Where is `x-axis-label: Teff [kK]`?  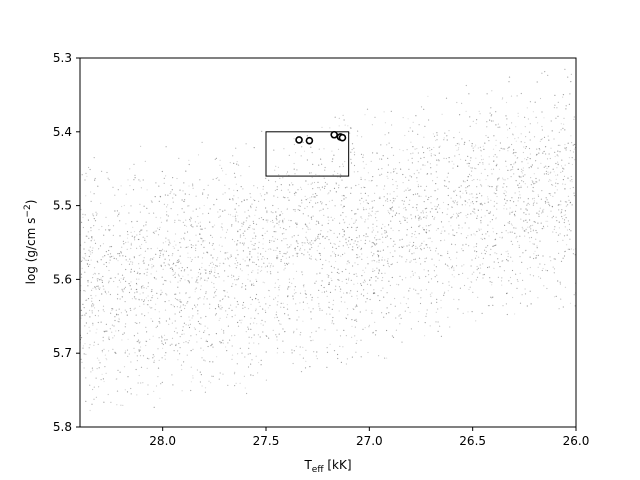
x-axis-label: Teff [kK] is located at coordinates (327, 466).